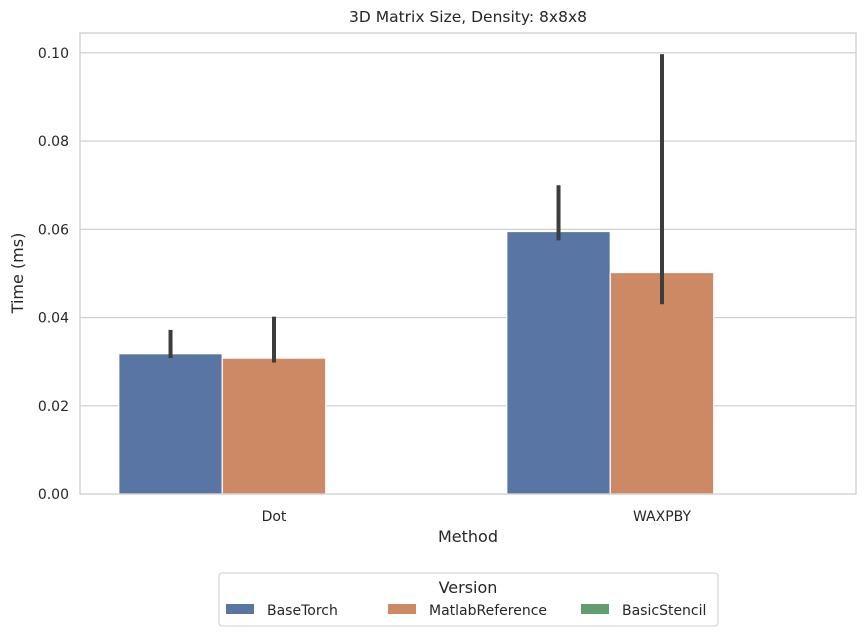 This screenshot has height=635, width=865. What do you see at coordinates (662, 383) in the screenshot?
I see `bar-matlabreference-waxpby` at bounding box center [662, 383].